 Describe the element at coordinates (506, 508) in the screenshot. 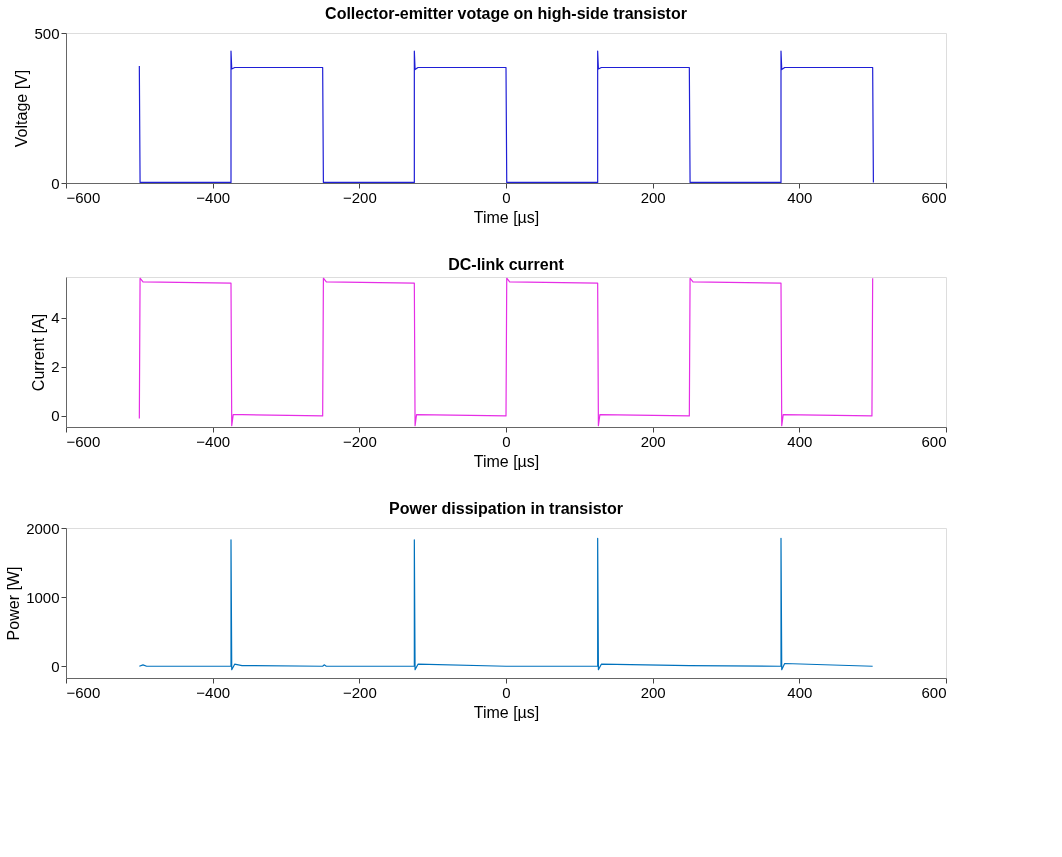

I see `chart-title: Power dissipation in transistor` at that location.